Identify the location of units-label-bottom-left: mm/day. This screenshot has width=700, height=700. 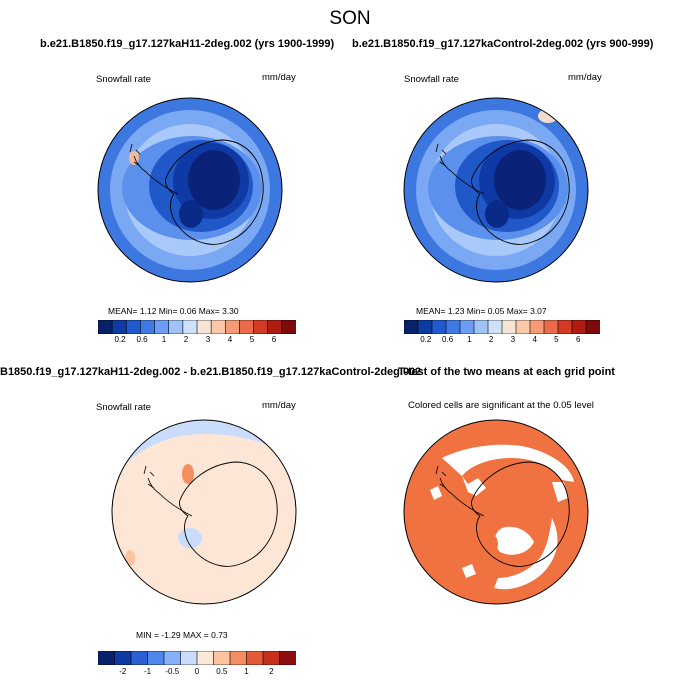
(279, 405).